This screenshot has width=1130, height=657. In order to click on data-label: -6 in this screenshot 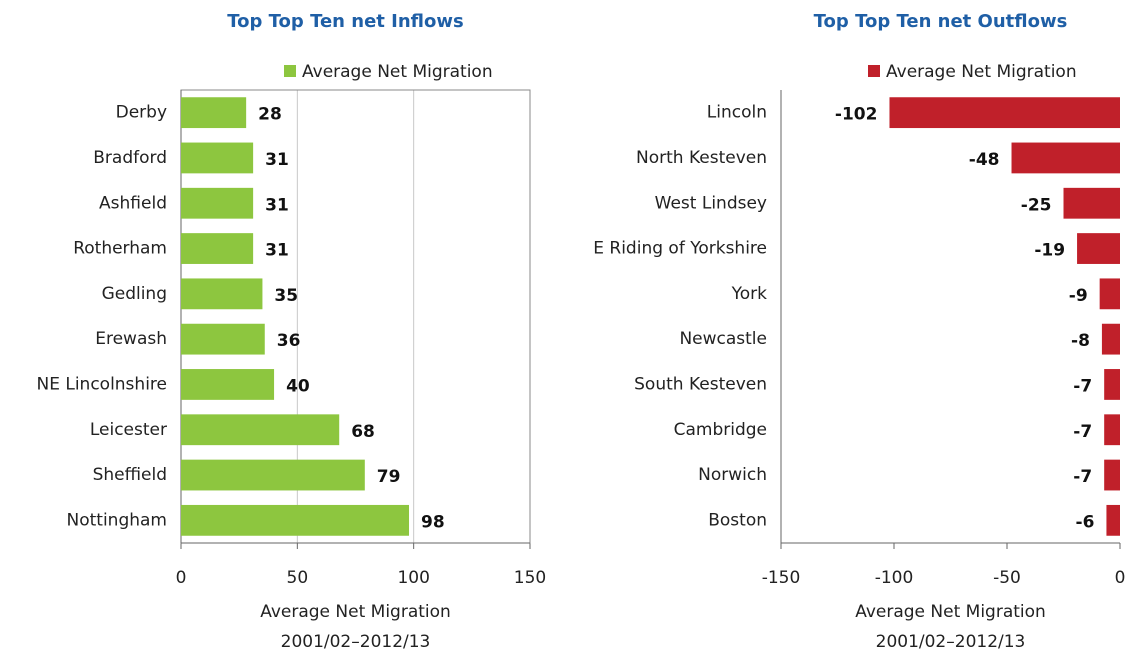, I will do `click(1085, 522)`.